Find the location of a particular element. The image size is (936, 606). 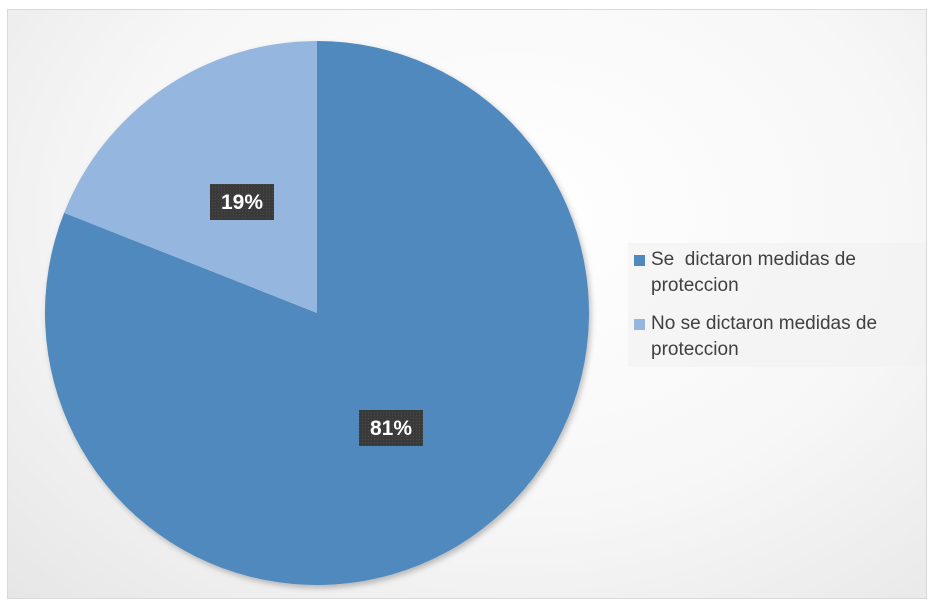

data-label-text: 19% is located at coordinates (242, 202).